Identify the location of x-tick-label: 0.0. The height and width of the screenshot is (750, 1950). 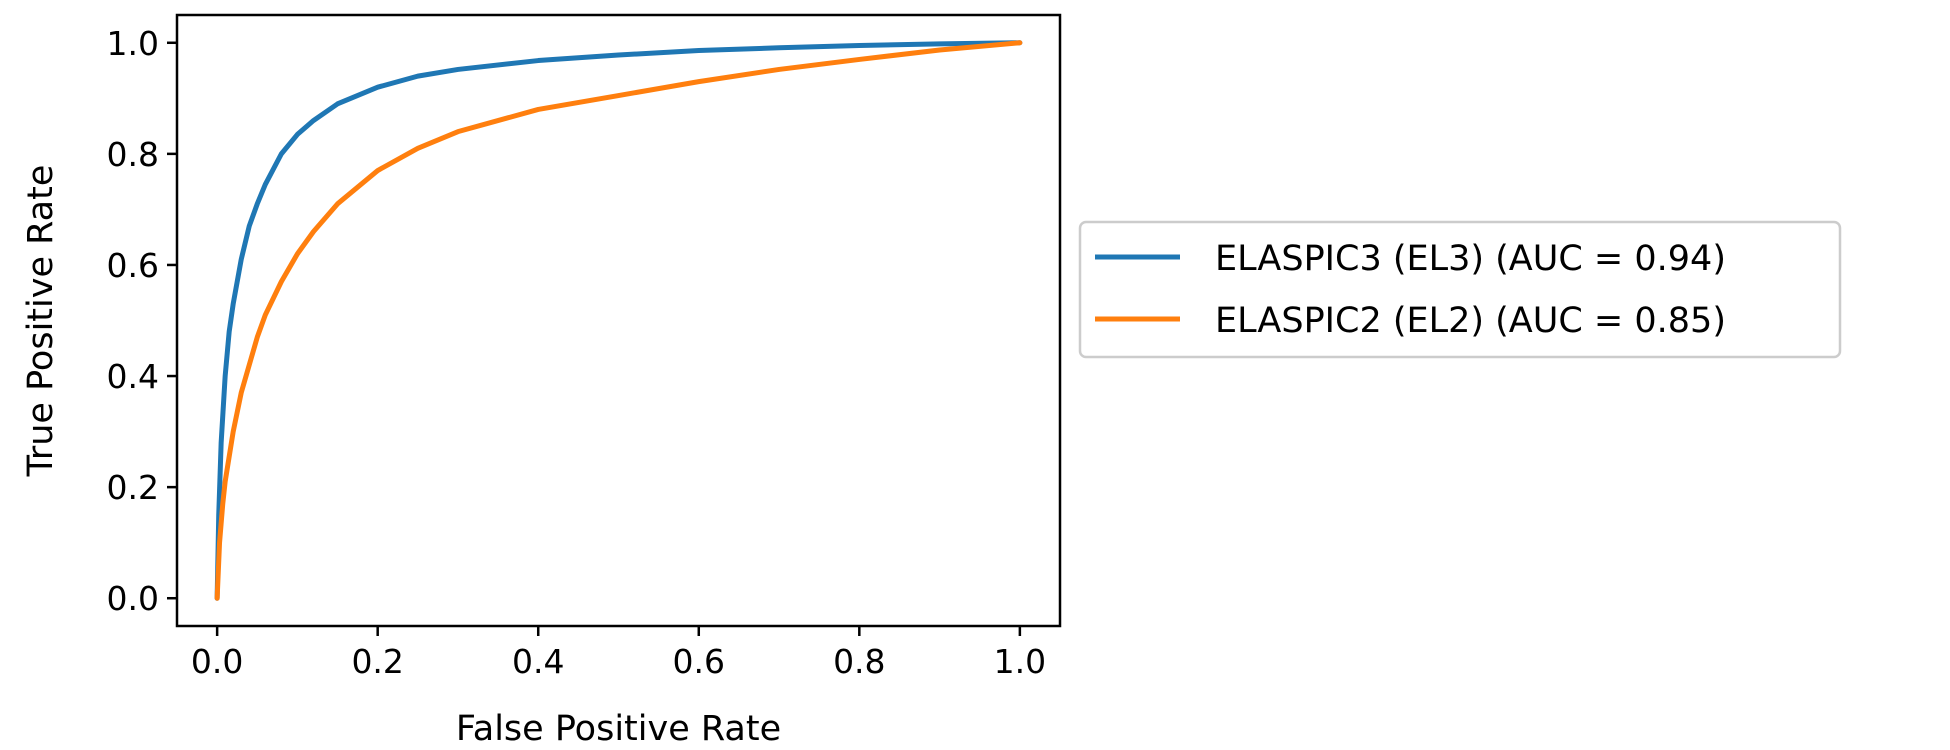
(217, 661).